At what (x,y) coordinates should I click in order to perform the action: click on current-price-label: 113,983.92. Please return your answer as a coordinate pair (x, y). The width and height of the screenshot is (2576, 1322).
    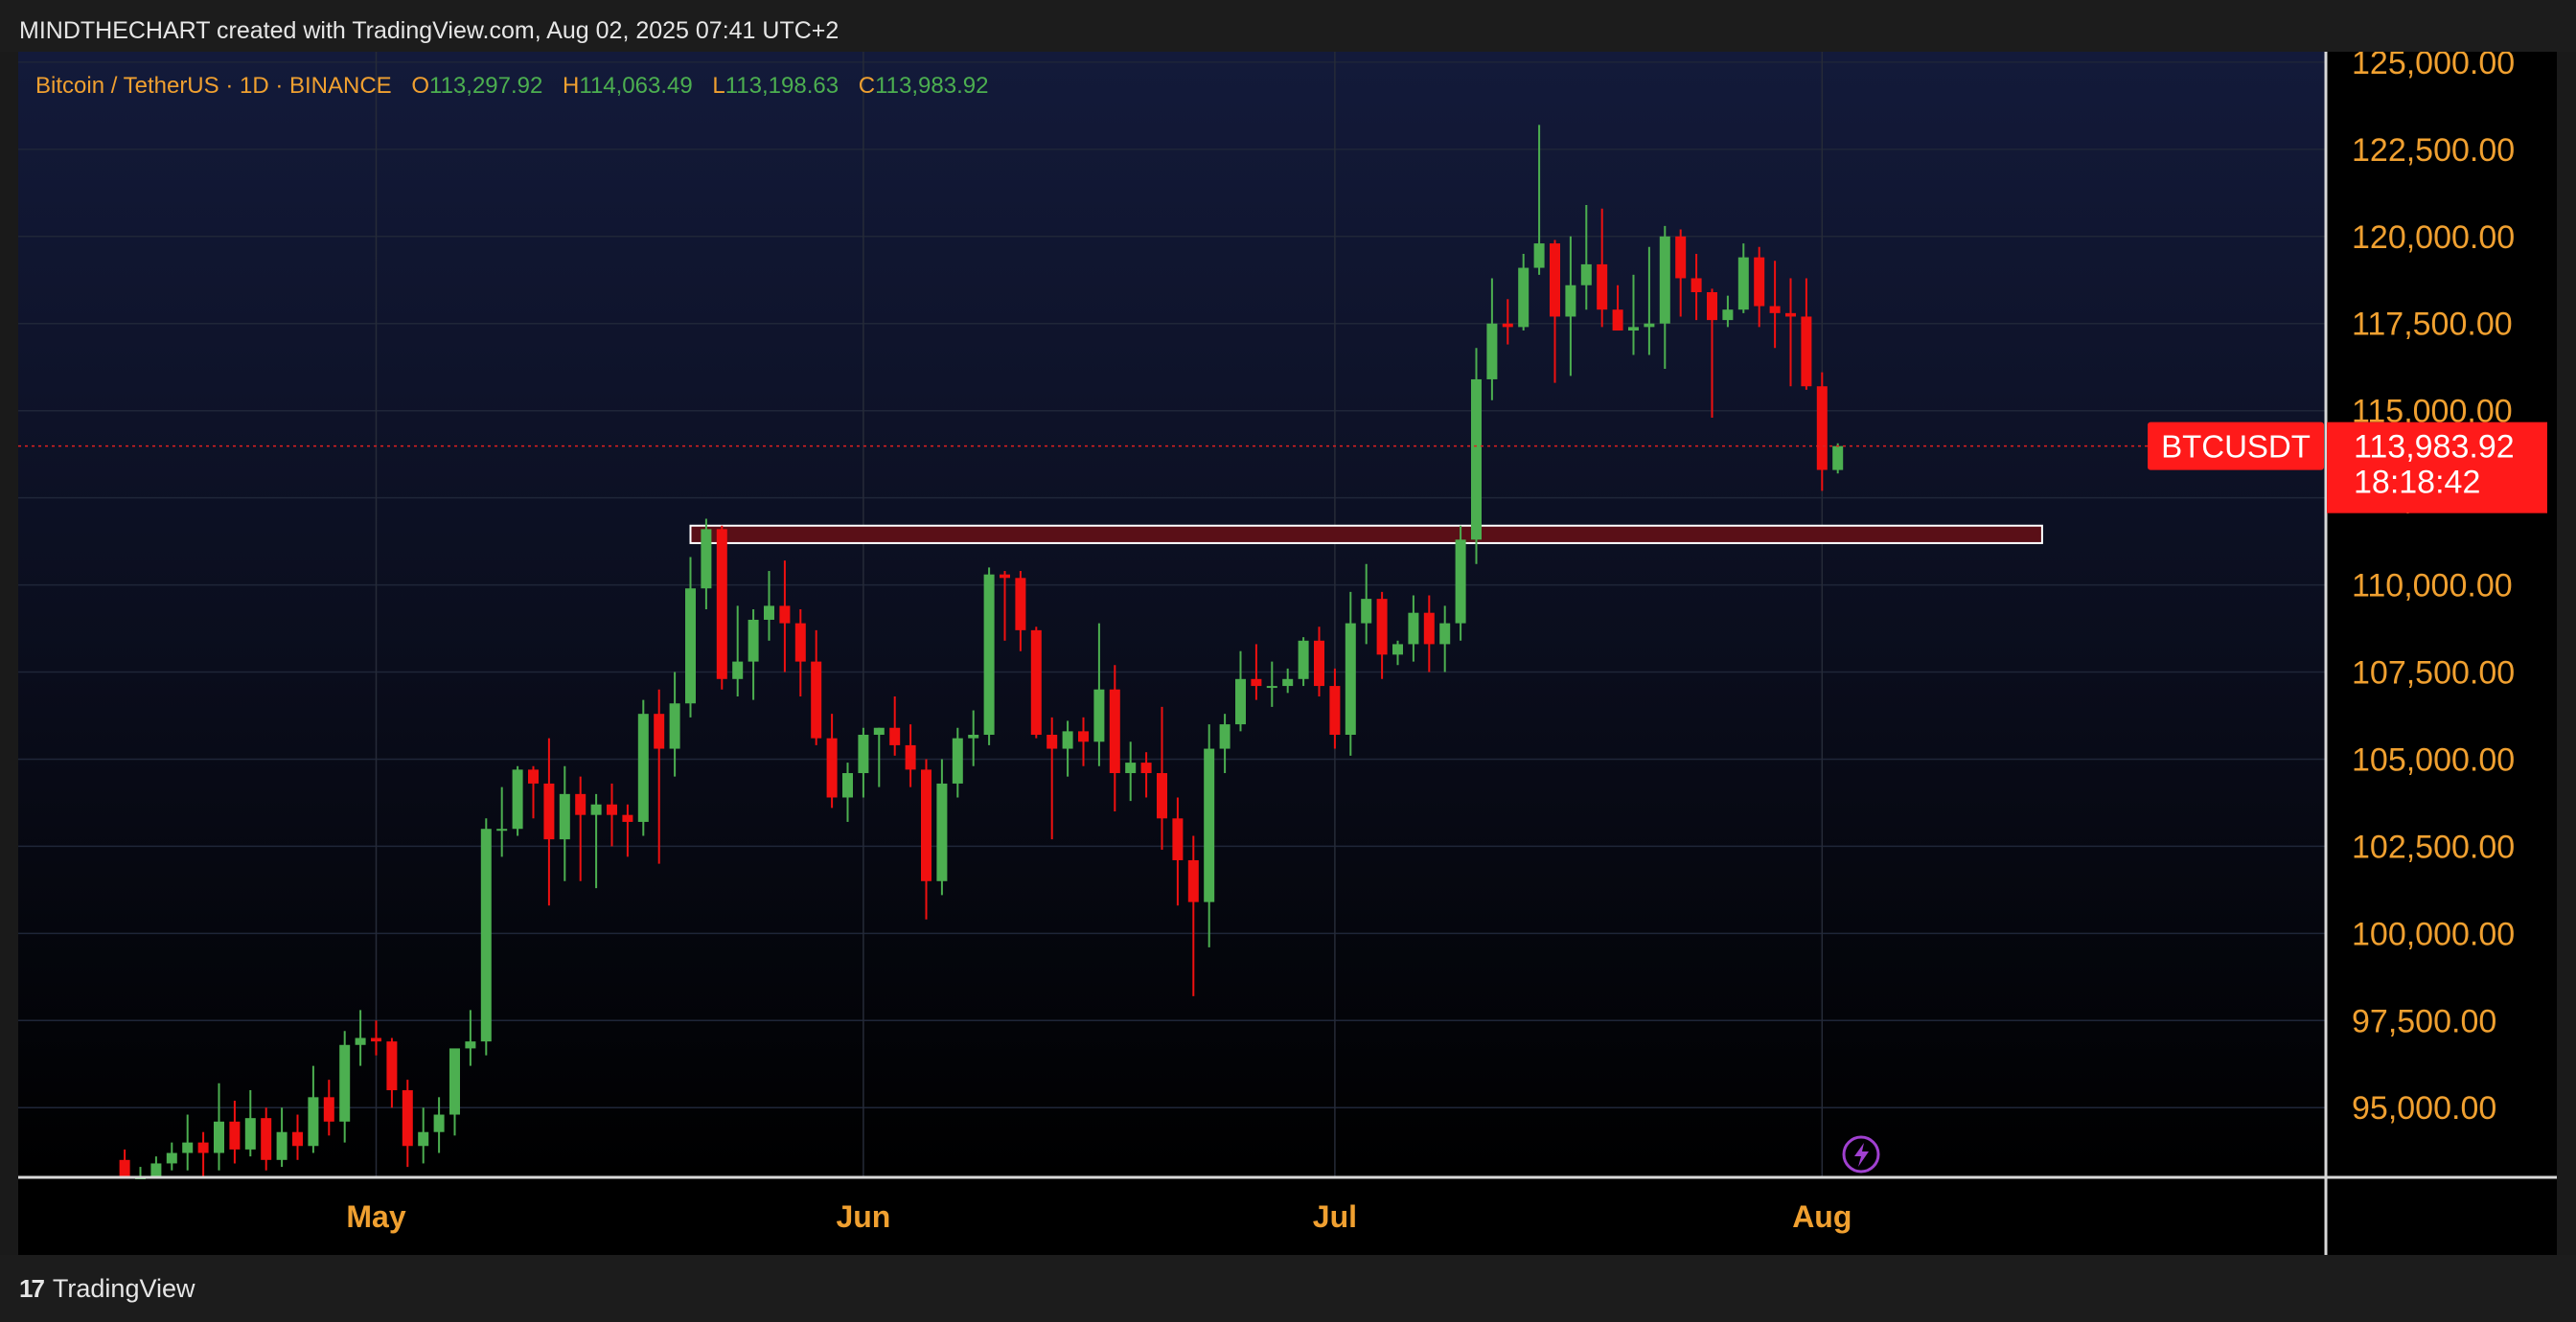
    Looking at the image, I should click on (2434, 447).